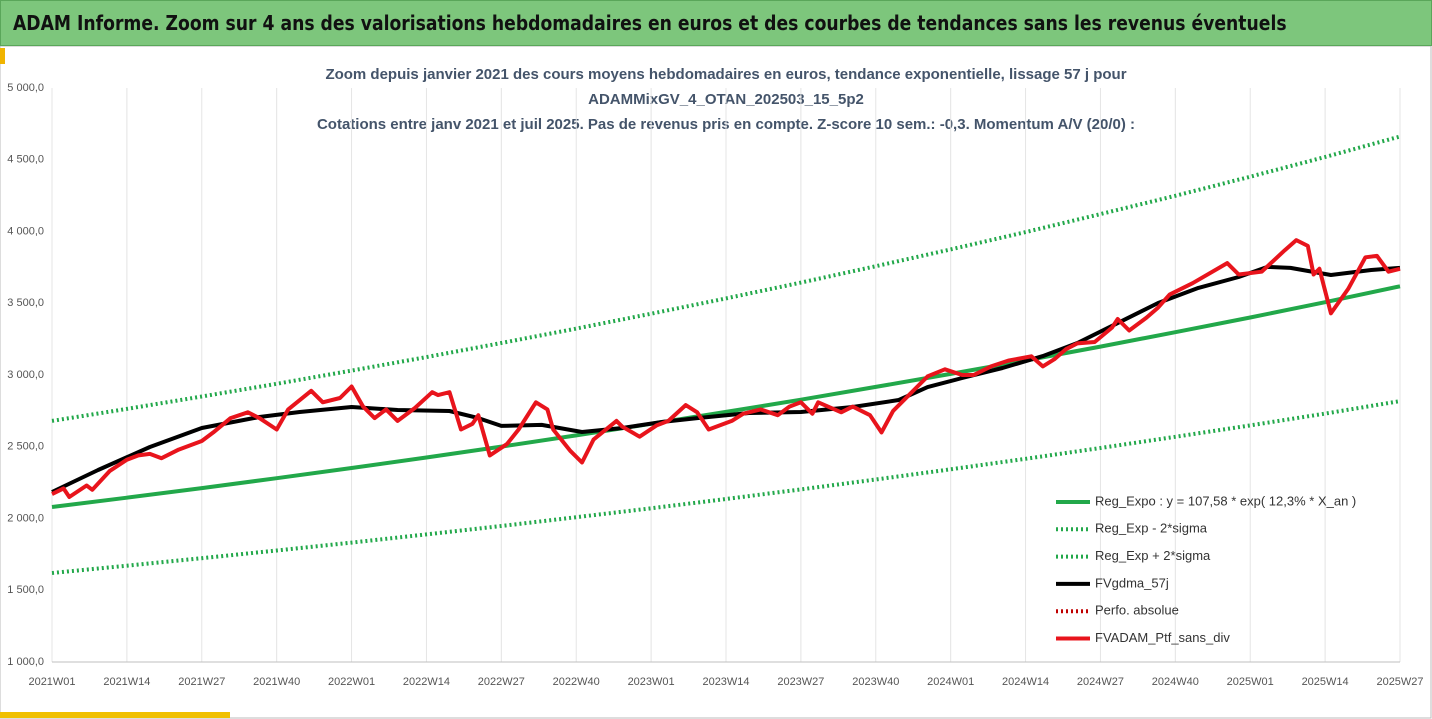  What do you see at coordinates (1250, 682) in the screenshot?
I see `x-tick-label: 2025W01` at bounding box center [1250, 682].